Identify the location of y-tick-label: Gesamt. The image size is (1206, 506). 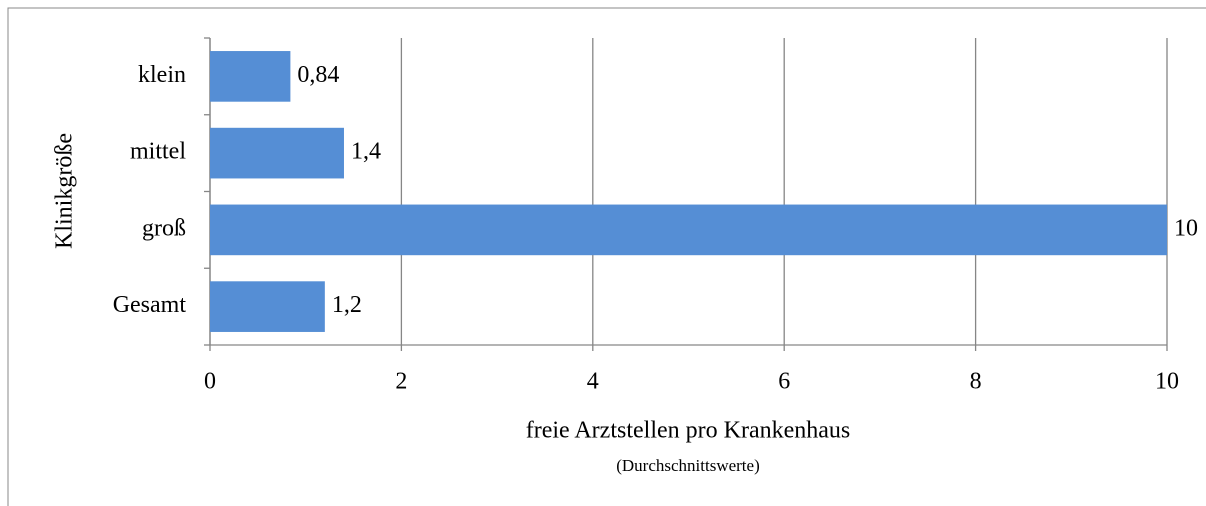
(150, 305).